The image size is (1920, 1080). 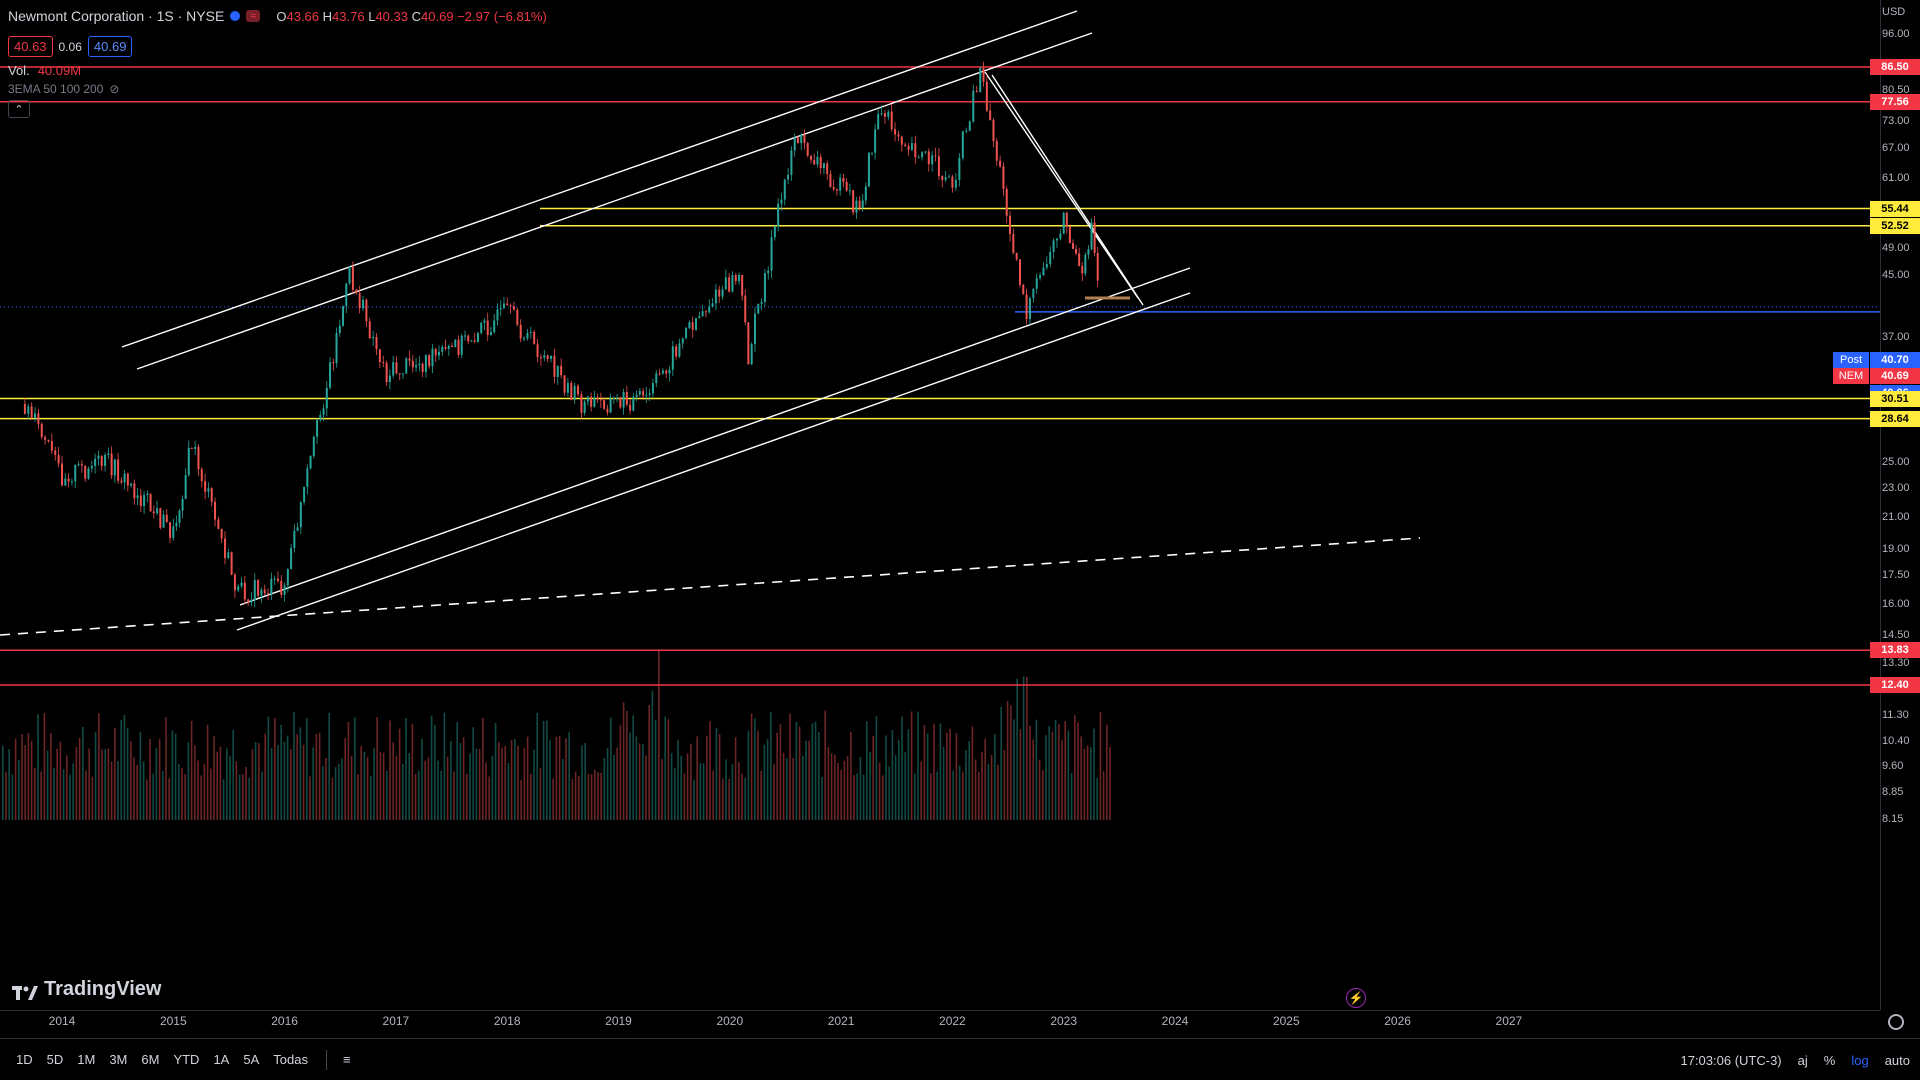 I want to click on timeframe-button-5a: 5A, so click(x=251, y=1059).